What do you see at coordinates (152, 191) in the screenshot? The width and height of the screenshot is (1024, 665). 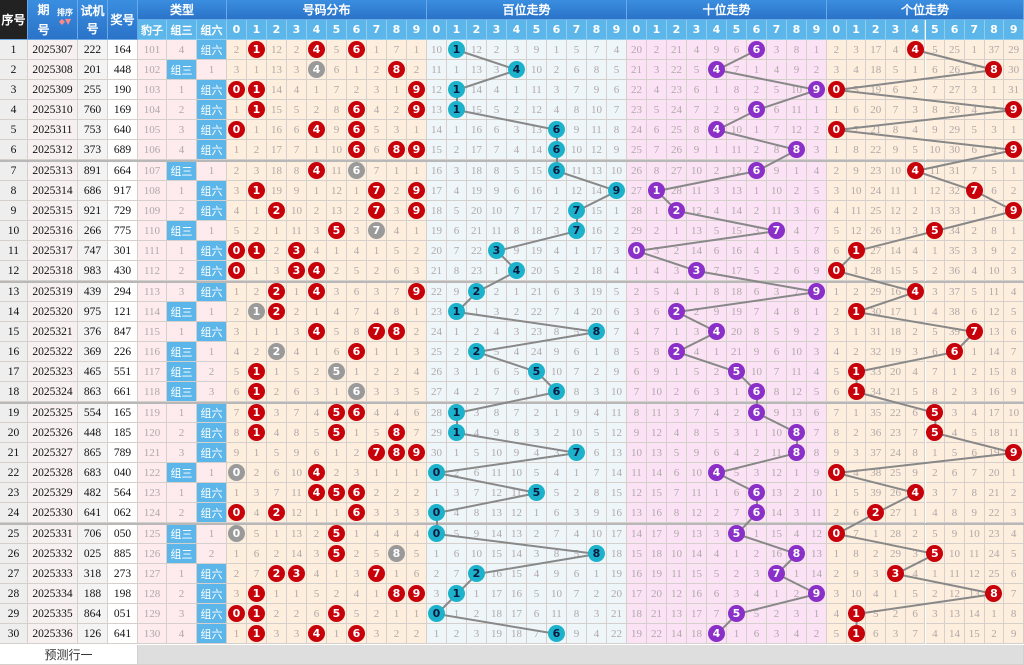 I see `row-leopard-miss: 108` at bounding box center [152, 191].